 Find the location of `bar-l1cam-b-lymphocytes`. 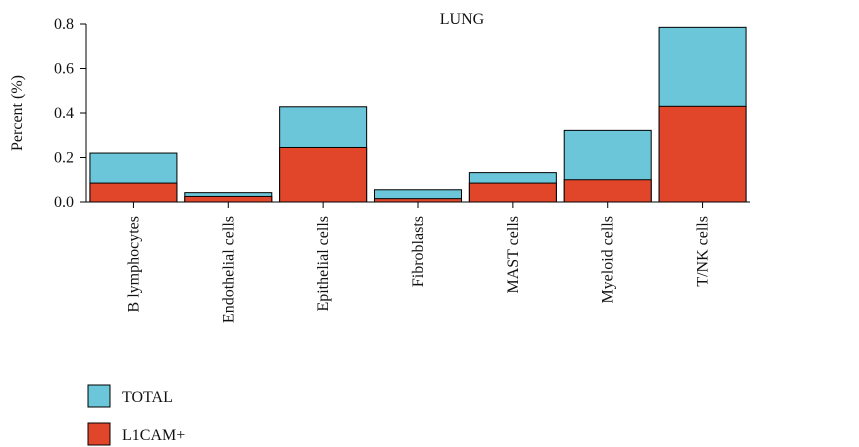

bar-l1cam-b-lymphocytes is located at coordinates (133, 192).